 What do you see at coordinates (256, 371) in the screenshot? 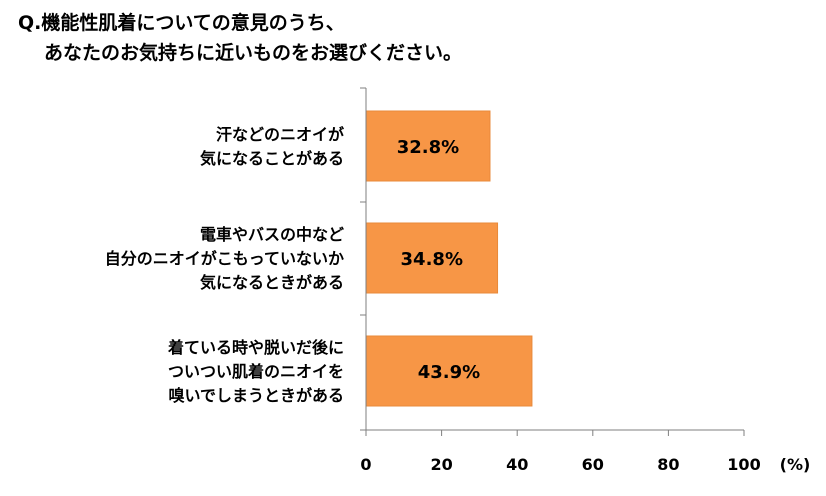
I see `category-label-3-line-2: ついつい肌着のニオイを` at bounding box center [256, 371].